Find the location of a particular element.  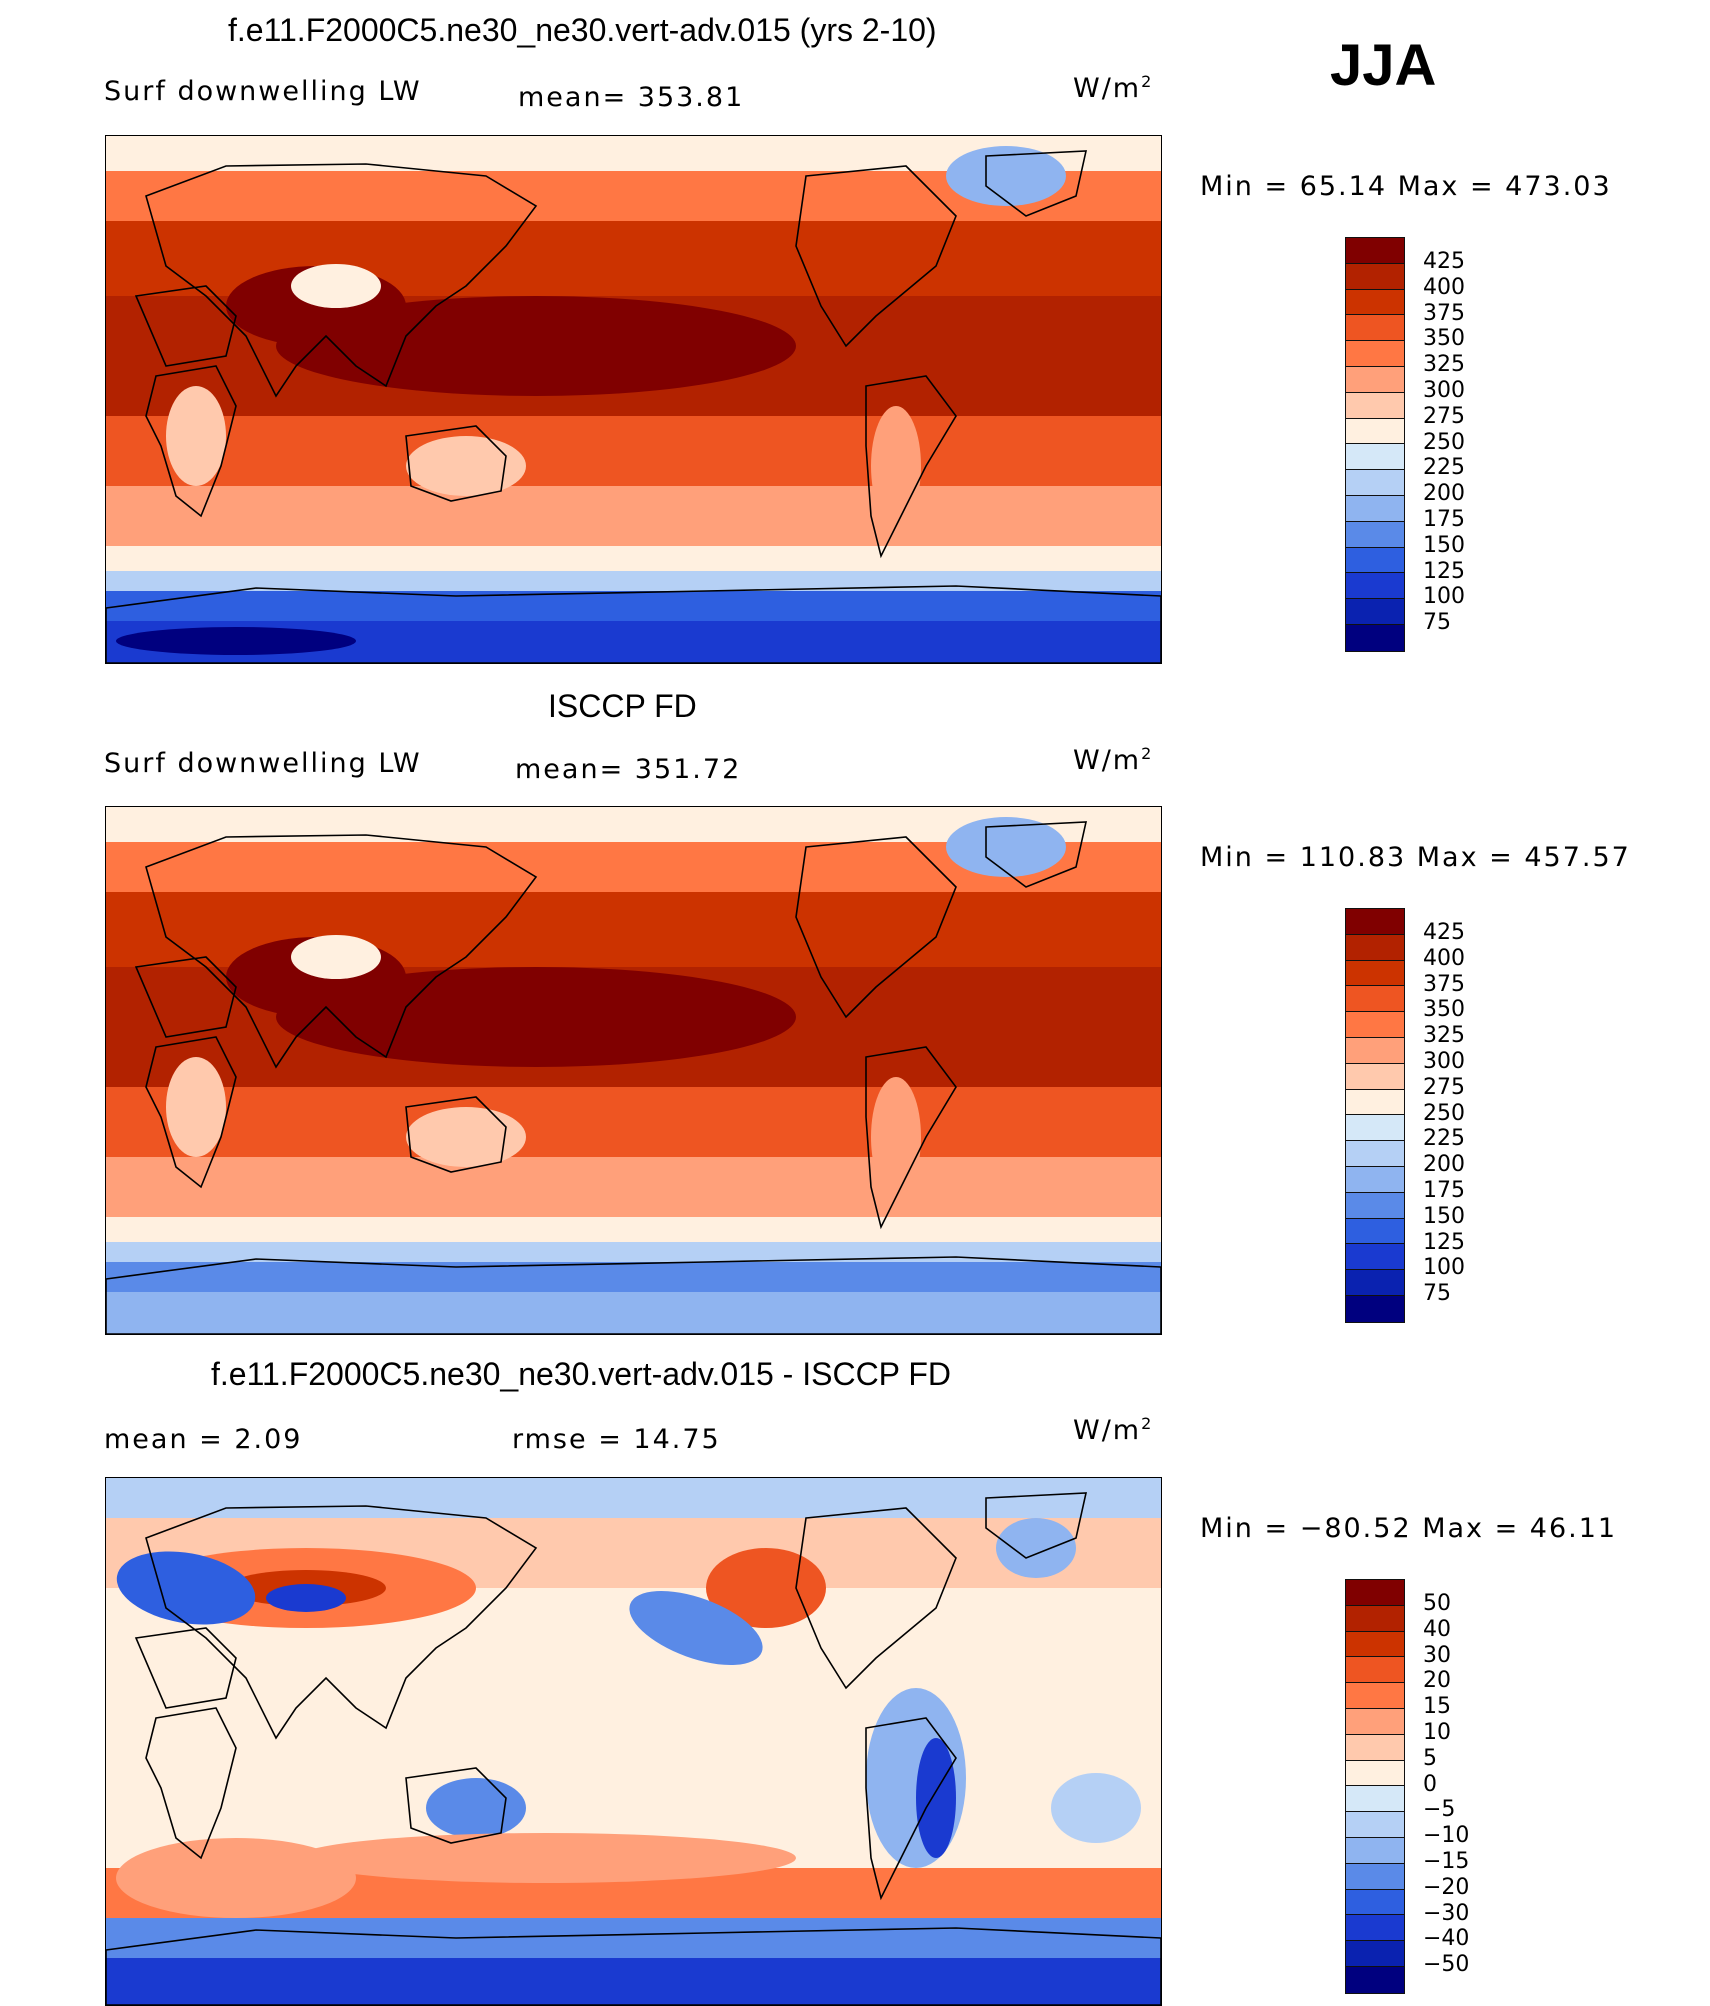

colorbar-tick-label: −50 is located at coordinates (1446, 1965).